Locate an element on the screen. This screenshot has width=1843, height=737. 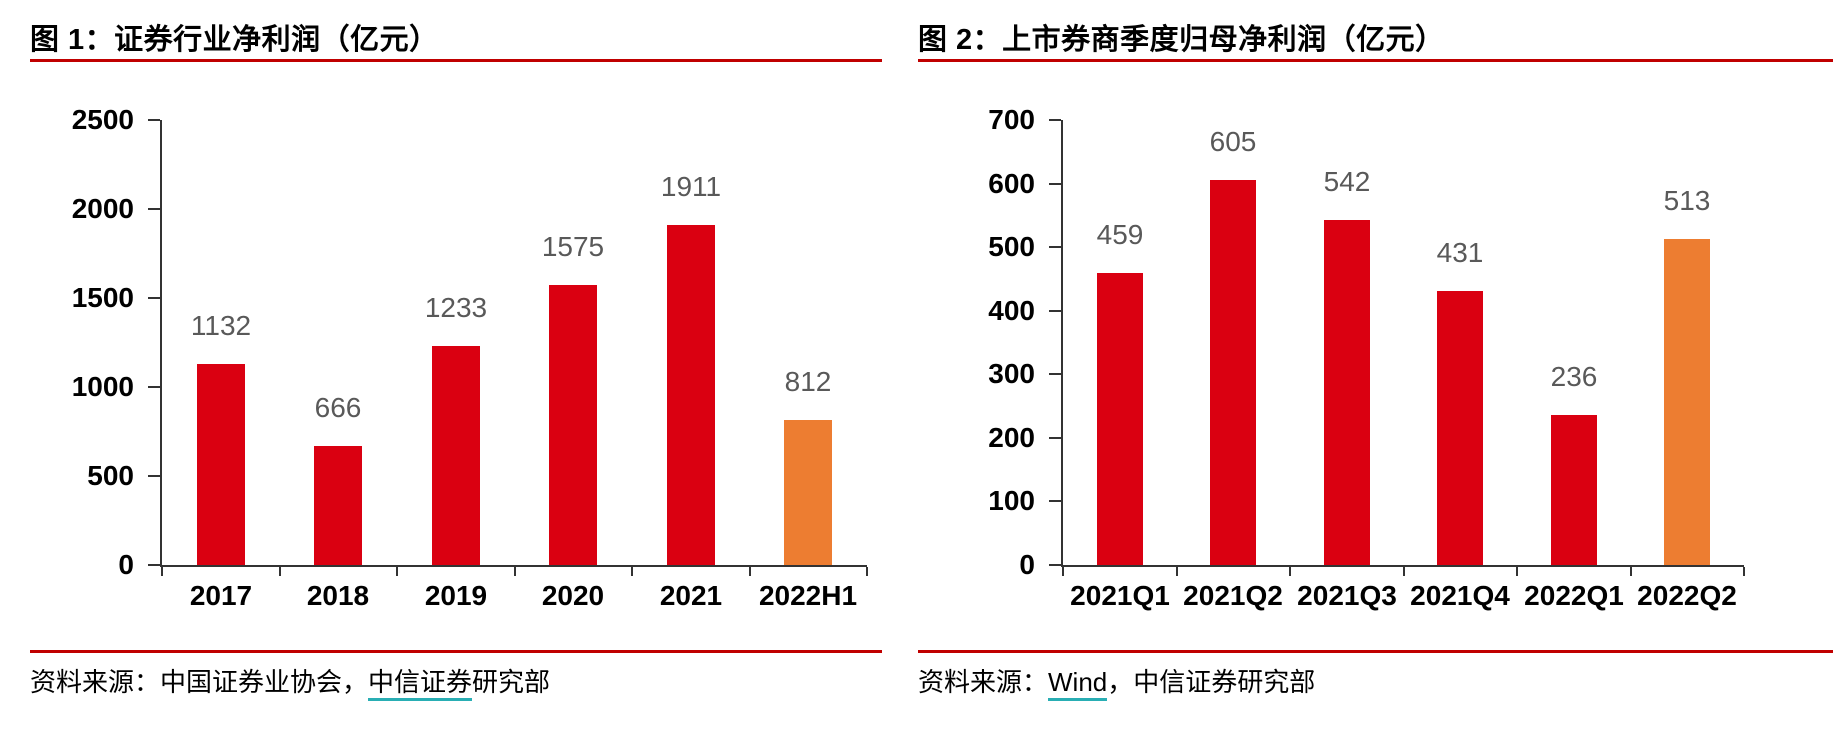
x-axis-category-label: 2020 is located at coordinates (573, 595).